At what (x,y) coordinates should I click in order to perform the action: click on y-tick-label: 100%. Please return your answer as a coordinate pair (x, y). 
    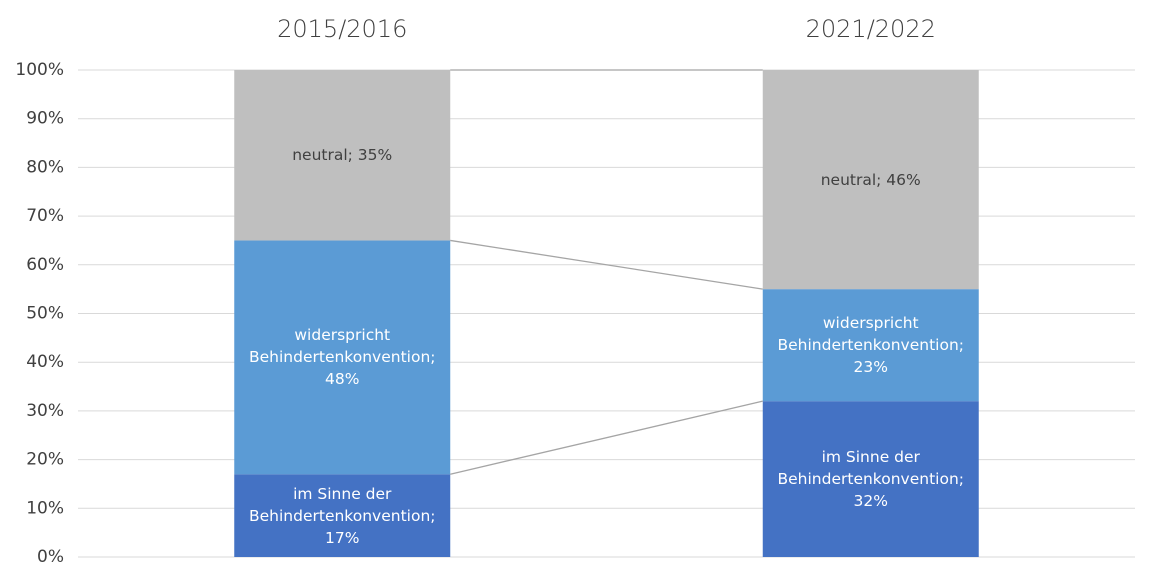
    Looking at the image, I should click on (39, 70).